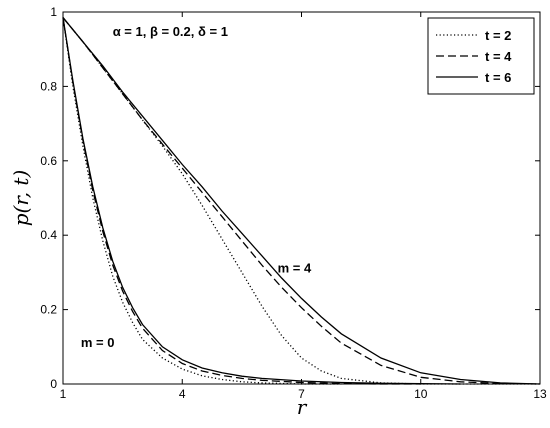 The image size is (550, 428). I want to click on legend: t = 2 t = 4 t = 6, so click(481, 56).